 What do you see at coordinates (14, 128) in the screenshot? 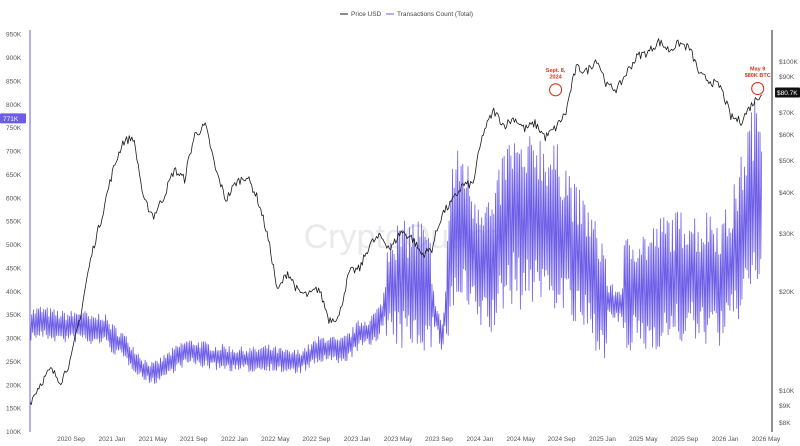
I see `left-tick-label: 750K` at bounding box center [14, 128].